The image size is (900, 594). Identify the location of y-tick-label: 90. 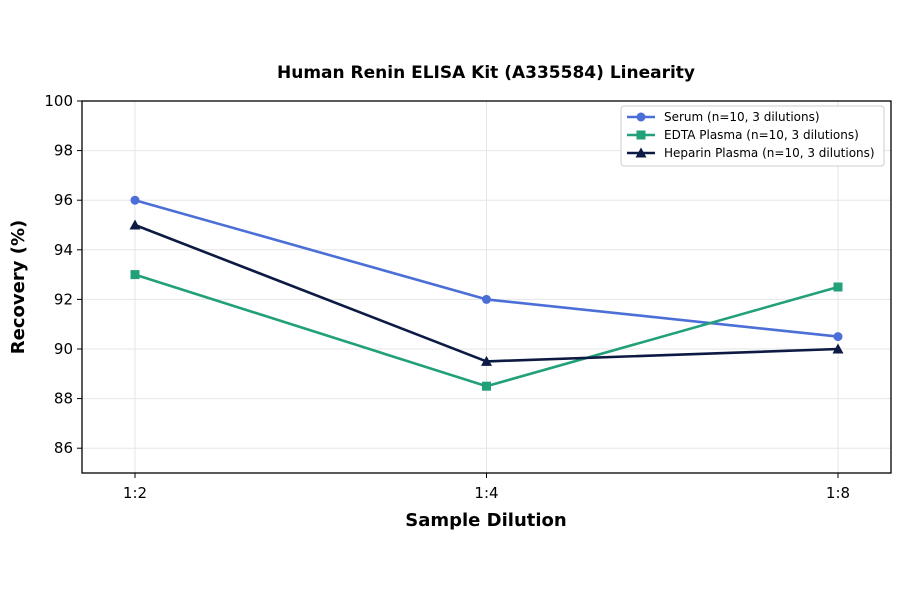
(63, 349).